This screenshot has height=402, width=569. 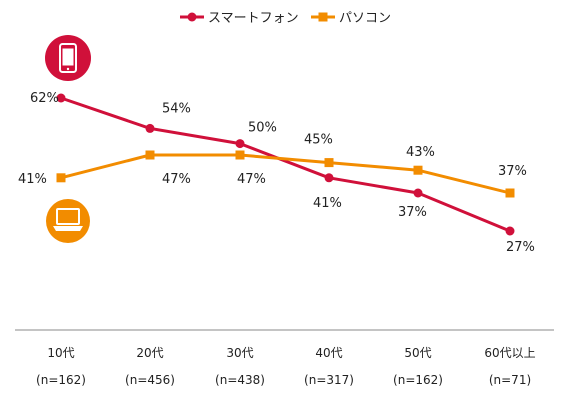 I want to click on laptop-base, so click(x=68, y=228).